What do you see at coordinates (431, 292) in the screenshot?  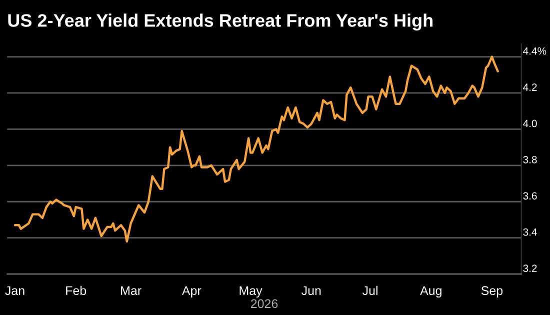 I see `x-tick-label: Aug` at bounding box center [431, 292].